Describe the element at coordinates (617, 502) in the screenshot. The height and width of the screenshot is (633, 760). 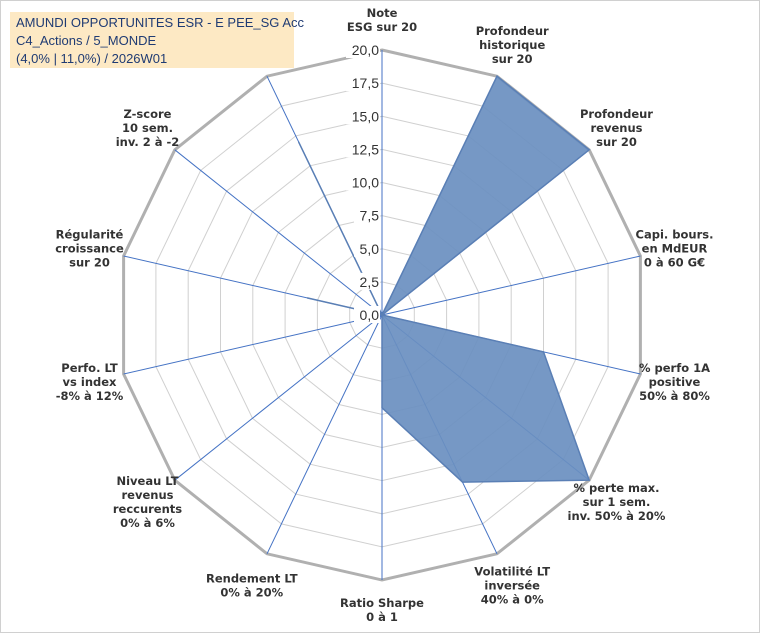
I see `axis-label: % perte max. sur 1 sem. inv. 50% à 20%` at that location.